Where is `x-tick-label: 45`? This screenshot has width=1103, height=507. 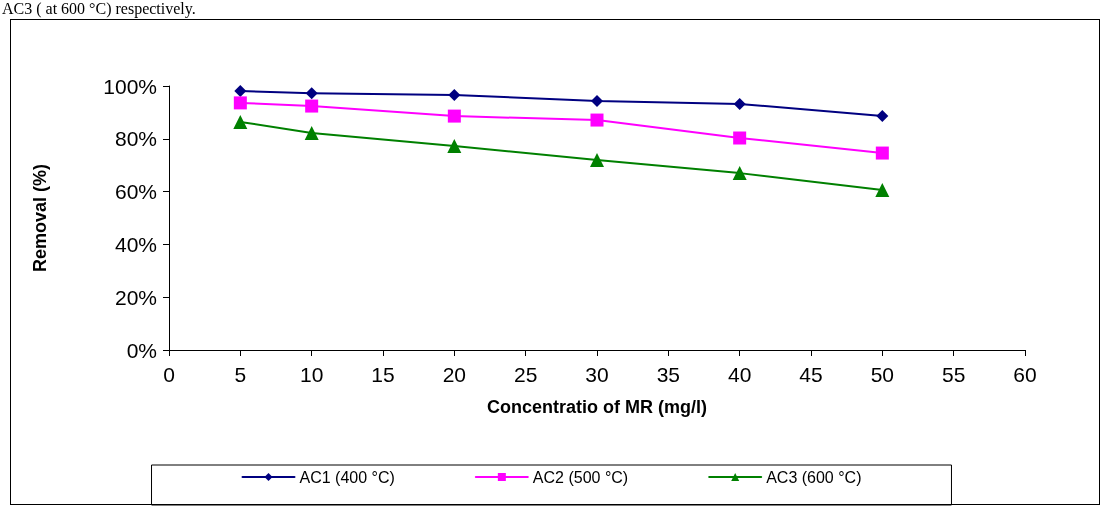
x-tick-label: 45 is located at coordinates (811, 374).